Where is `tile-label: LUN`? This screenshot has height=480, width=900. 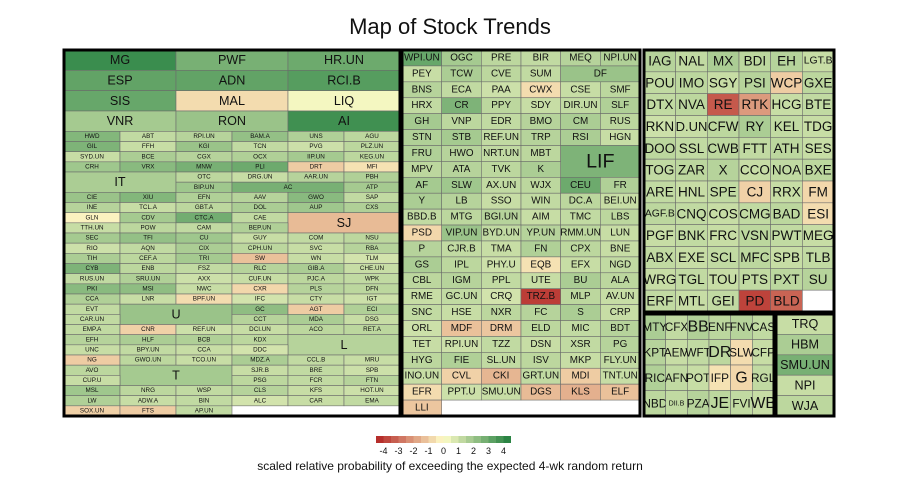
tile-label: LUN is located at coordinates (620, 233).